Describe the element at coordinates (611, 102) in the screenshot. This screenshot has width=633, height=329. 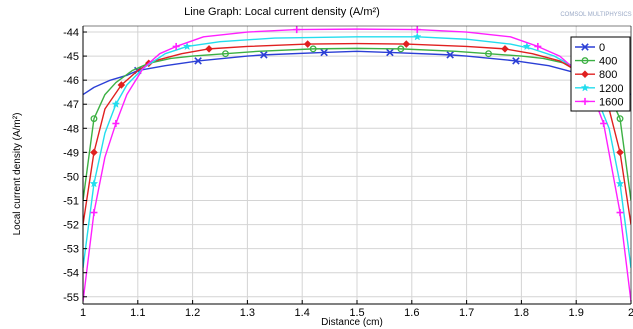
I see `legend-label-1600: 1600` at that location.